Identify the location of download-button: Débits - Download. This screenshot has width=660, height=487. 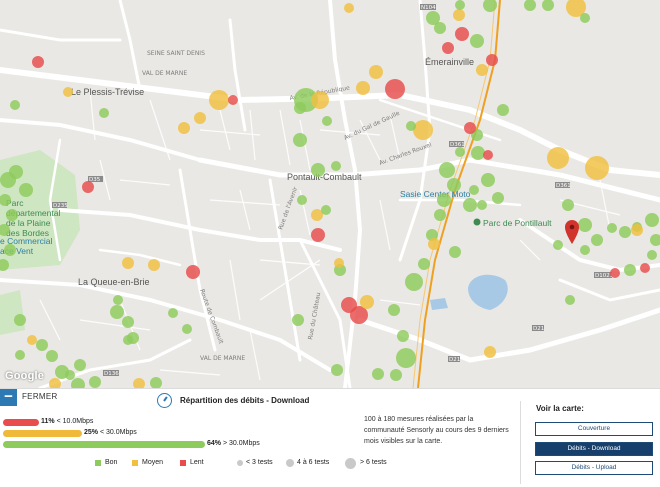
(594, 449).